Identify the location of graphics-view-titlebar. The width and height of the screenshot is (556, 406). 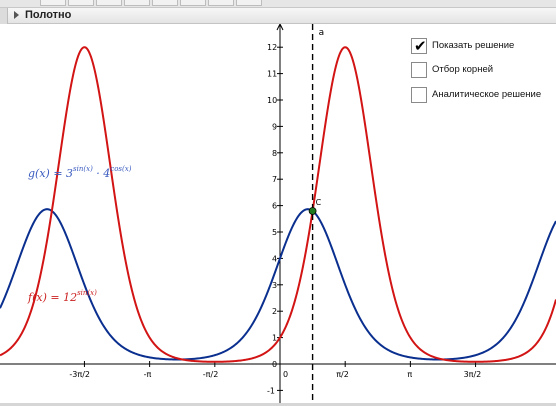
(278, 16).